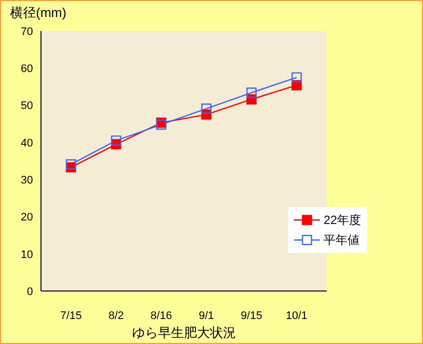 The height and width of the screenshot is (344, 423). What do you see at coordinates (206, 316) in the screenshot?
I see `x-tick-label: 9/1` at bounding box center [206, 316].